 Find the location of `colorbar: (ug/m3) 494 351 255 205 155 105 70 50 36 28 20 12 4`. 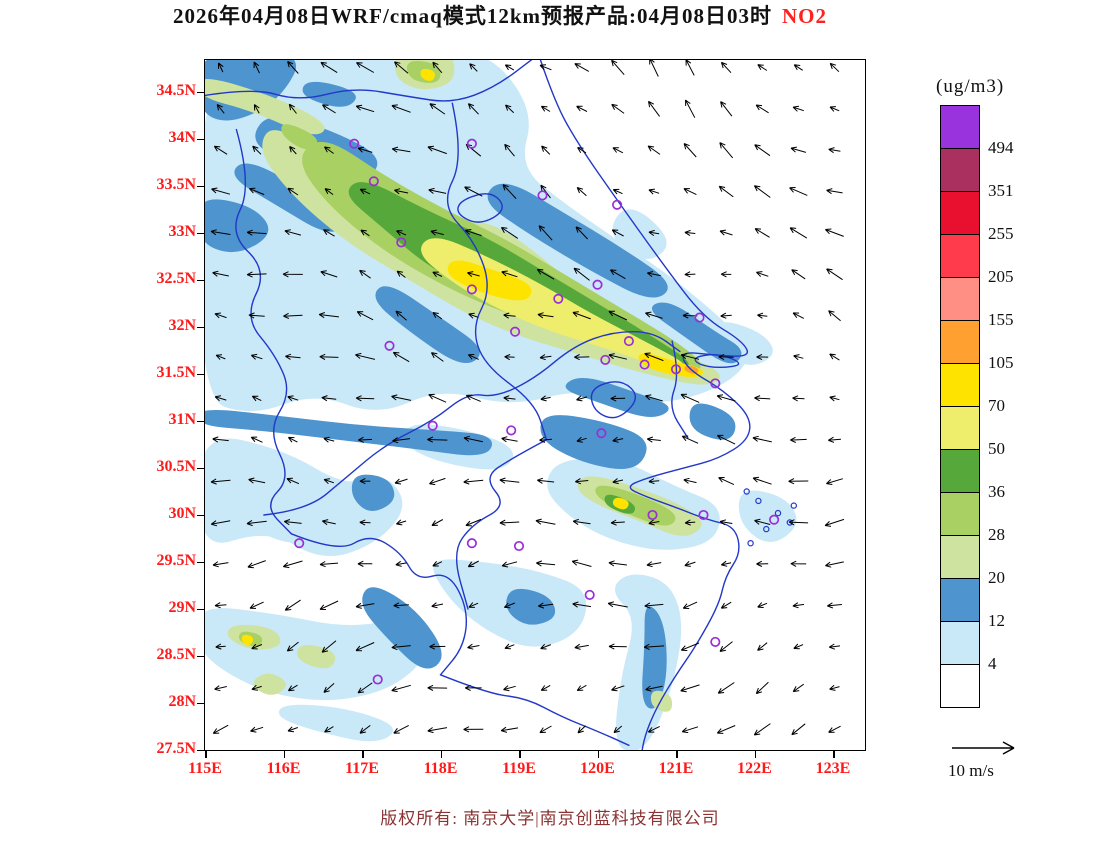

colorbar: (ug/m3) 494 351 255 205 155 105 70 50 36 28 20 12 4 is located at coordinates (975, 392).